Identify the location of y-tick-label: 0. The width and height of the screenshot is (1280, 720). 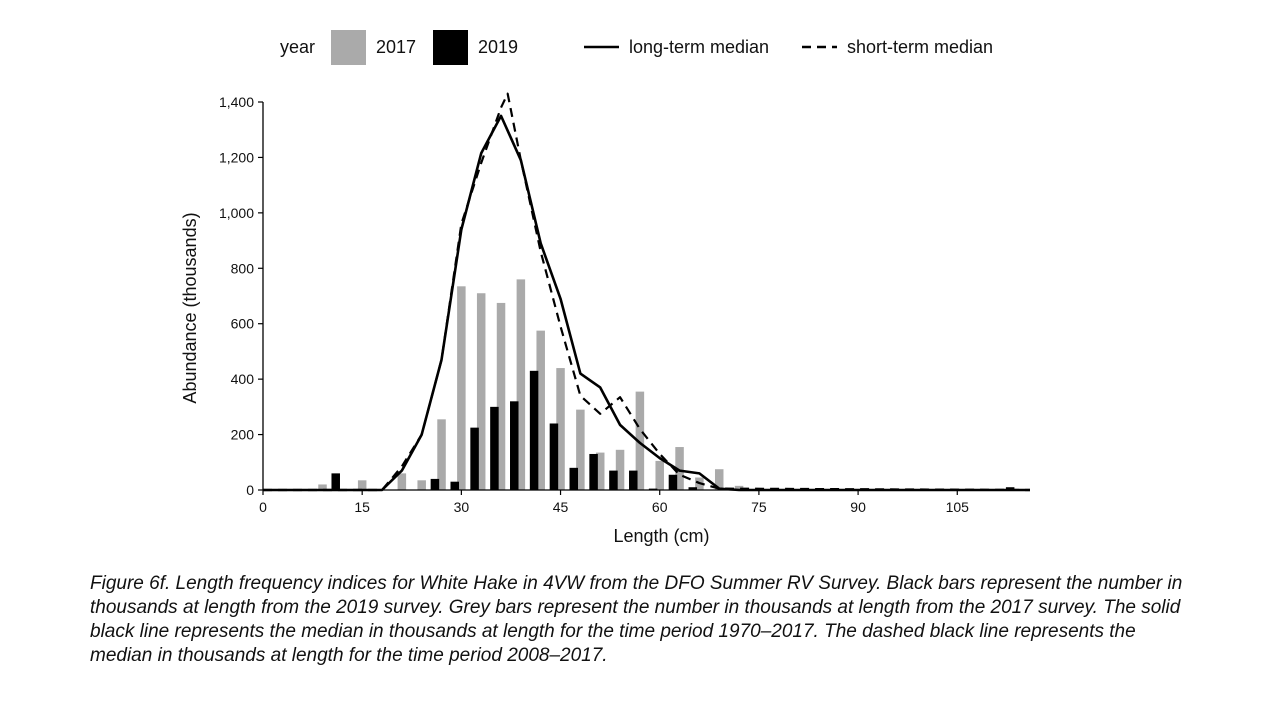
(250, 490).